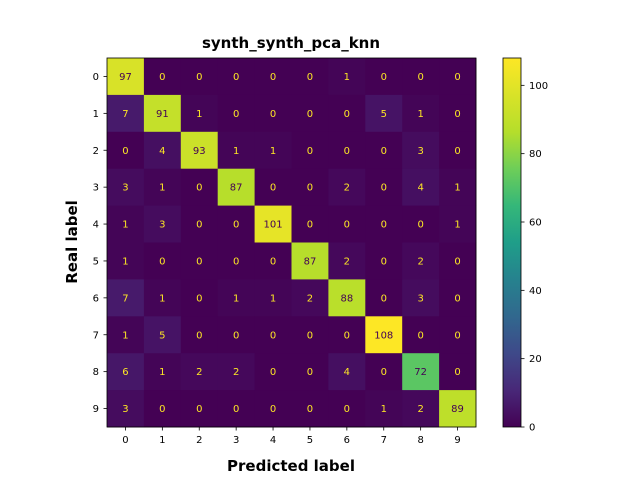 Image resolution: width=640 pixels, height=480 pixels. What do you see at coordinates (457, 409) in the screenshot?
I see `cell-value-label: 89` at bounding box center [457, 409].